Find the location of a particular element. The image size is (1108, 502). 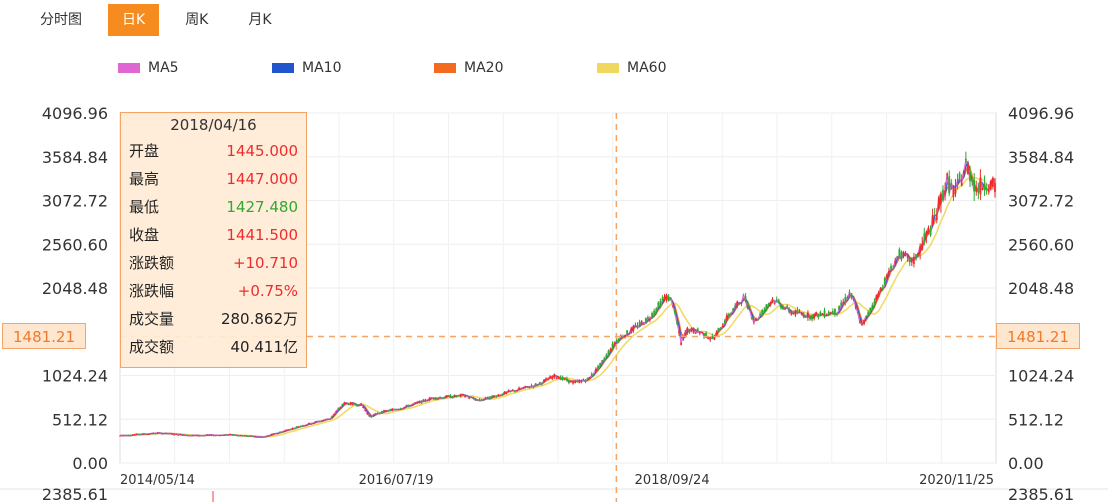

y-tick-label-right: 512.12 is located at coordinates (1036, 419).